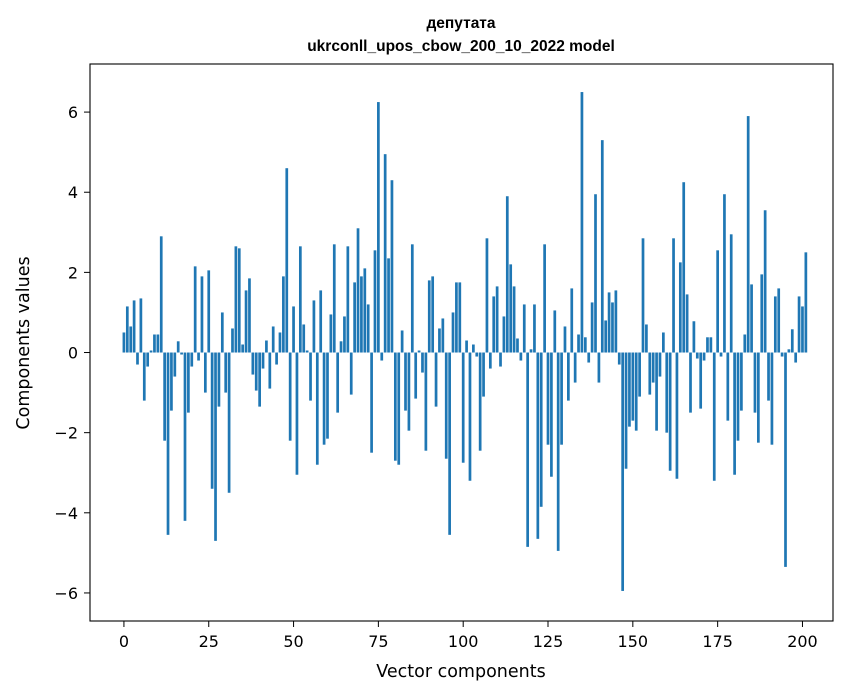 Image resolution: width=847 pixels, height=696 pixels. Describe the element at coordinates (66, 433) in the screenshot. I see `y-tick-label: −2` at that location.